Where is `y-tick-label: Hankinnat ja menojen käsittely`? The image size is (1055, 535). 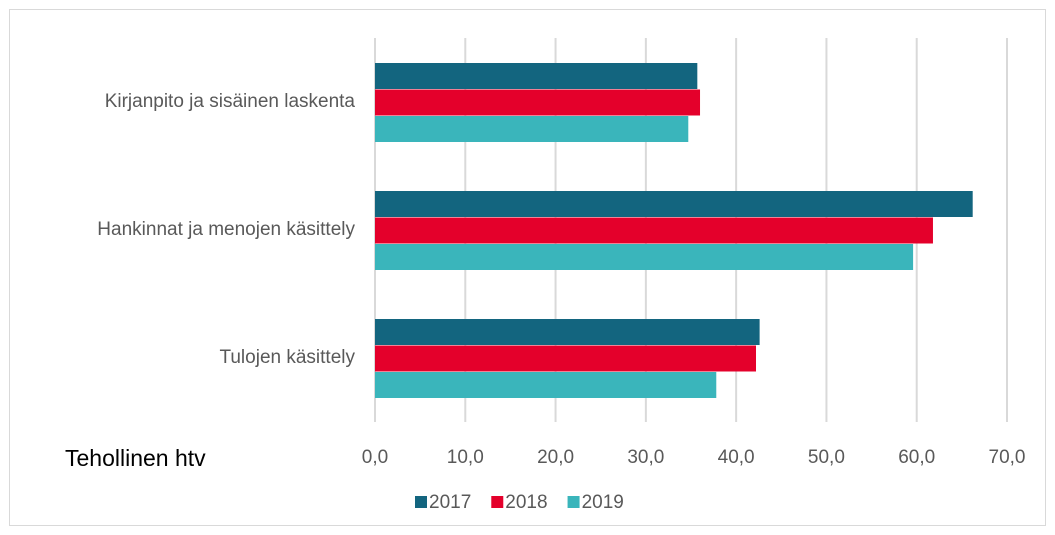
y-tick-label: Hankinnat ja menojen käsittely is located at coordinates (226, 229).